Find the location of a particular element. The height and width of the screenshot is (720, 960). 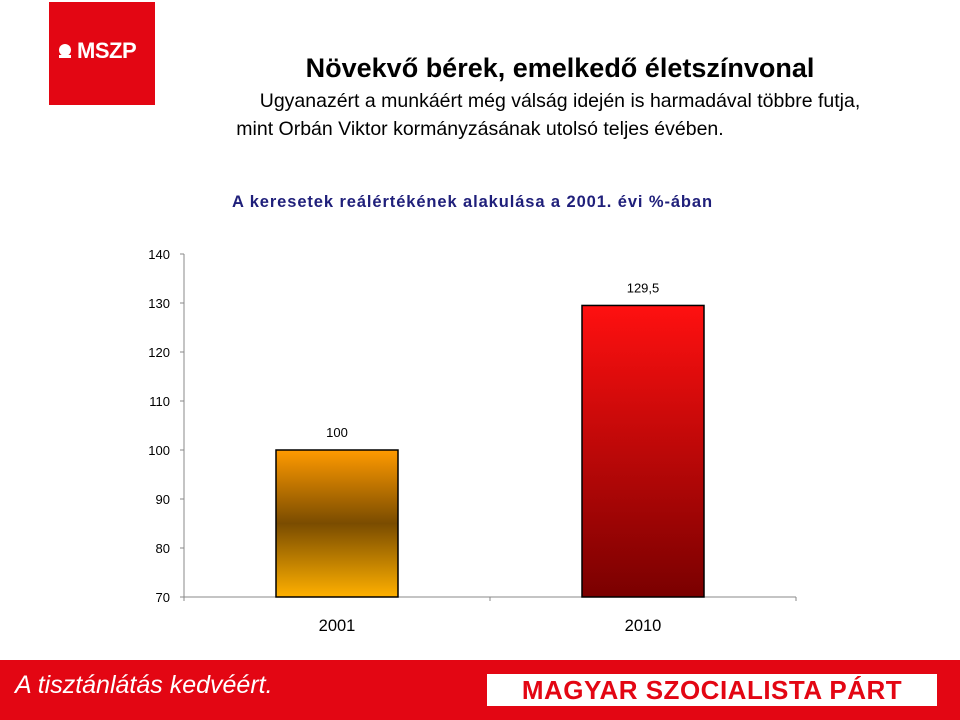

y-tick-label: 140 is located at coordinates (159, 254).